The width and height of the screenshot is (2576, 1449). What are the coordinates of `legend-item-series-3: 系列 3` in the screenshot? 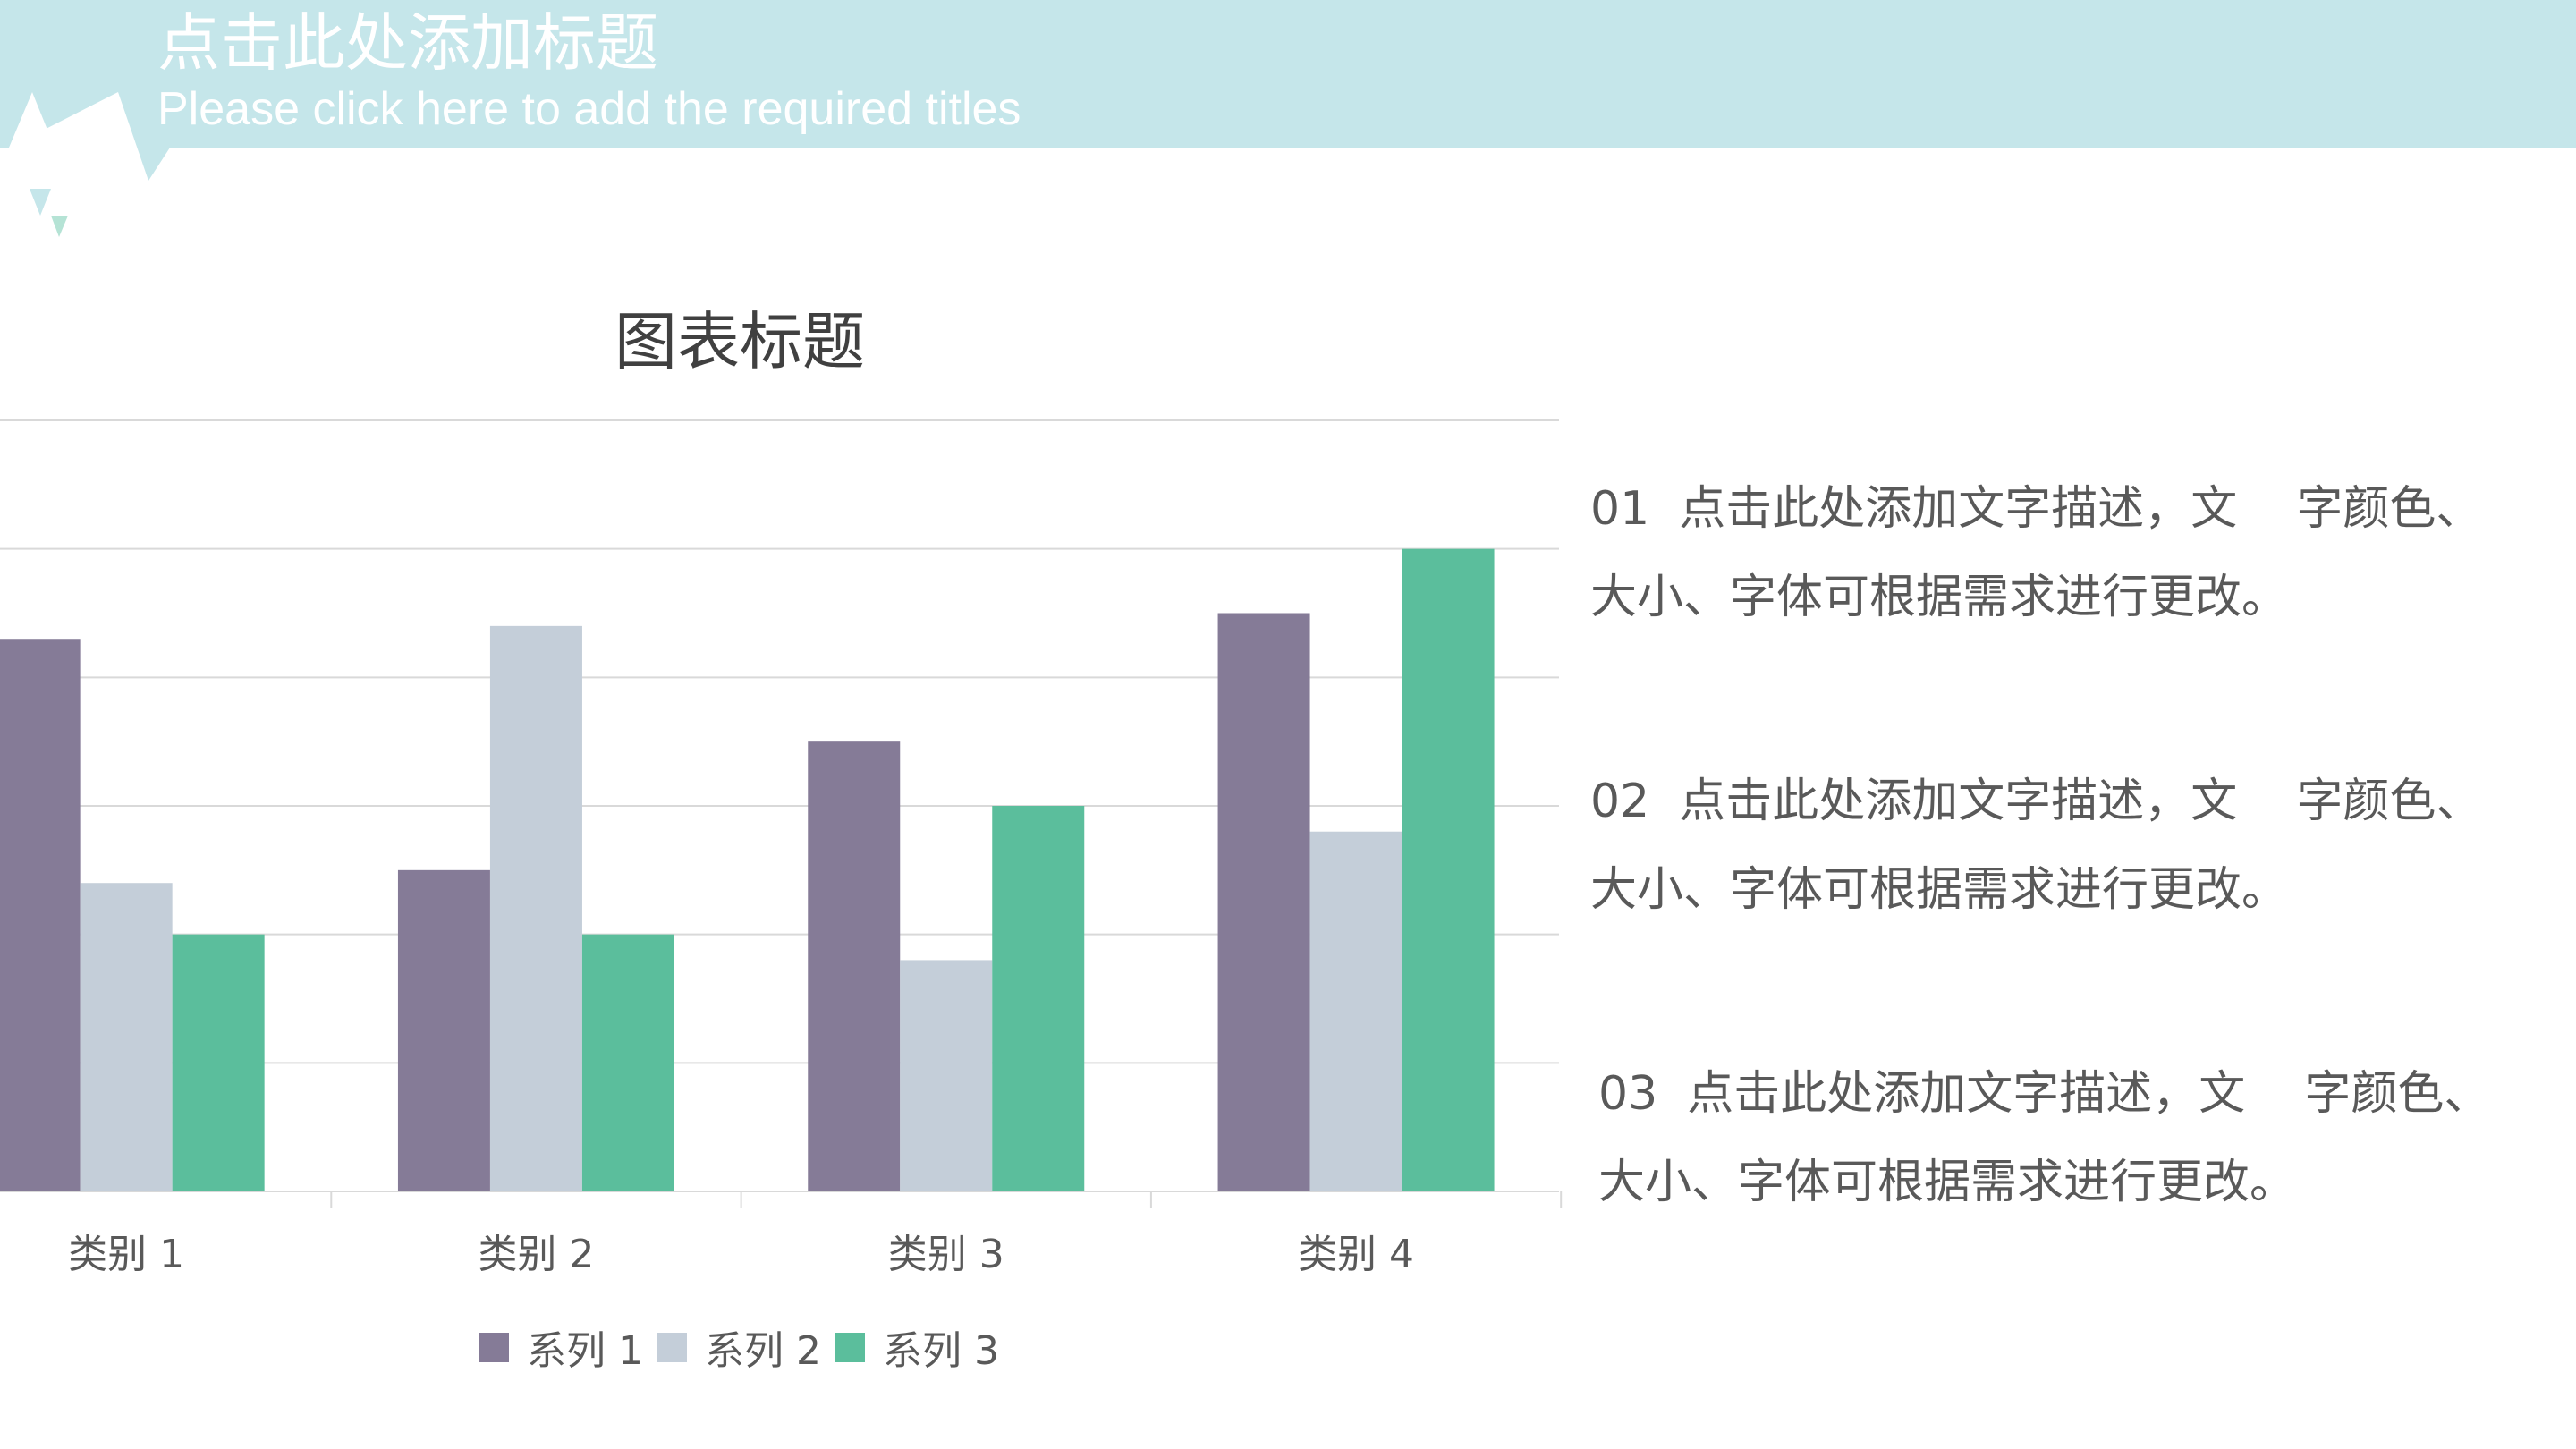 It's located at (917, 1347).